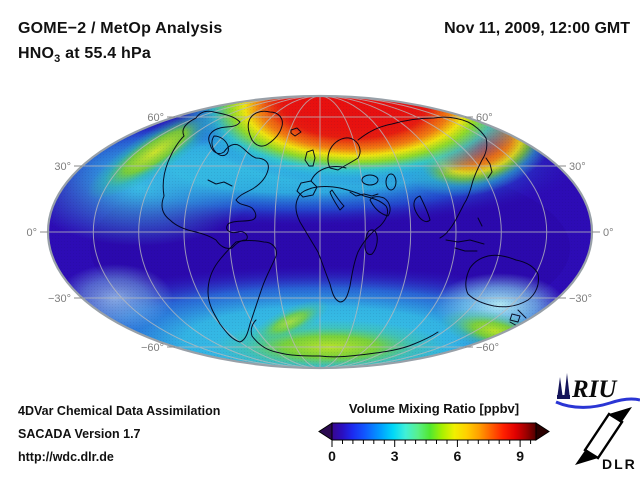 The width and height of the screenshot is (640, 480). Describe the element at coordinates (119, 411) in the screenshot. I see `credit-line-1: 4DVar Chemical Data Assimilation` at that location.